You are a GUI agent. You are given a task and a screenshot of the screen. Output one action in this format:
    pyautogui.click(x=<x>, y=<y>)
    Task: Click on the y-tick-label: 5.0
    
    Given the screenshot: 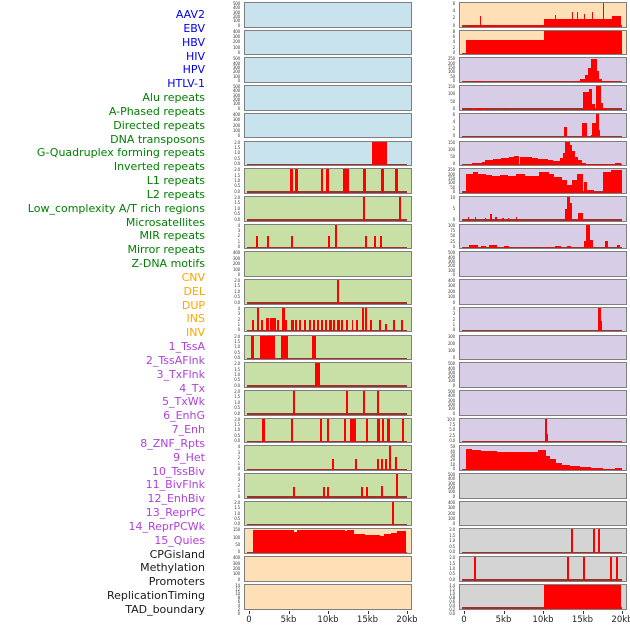 What is the action you would take?
    pyautogui.click(x=452, y=430)
    